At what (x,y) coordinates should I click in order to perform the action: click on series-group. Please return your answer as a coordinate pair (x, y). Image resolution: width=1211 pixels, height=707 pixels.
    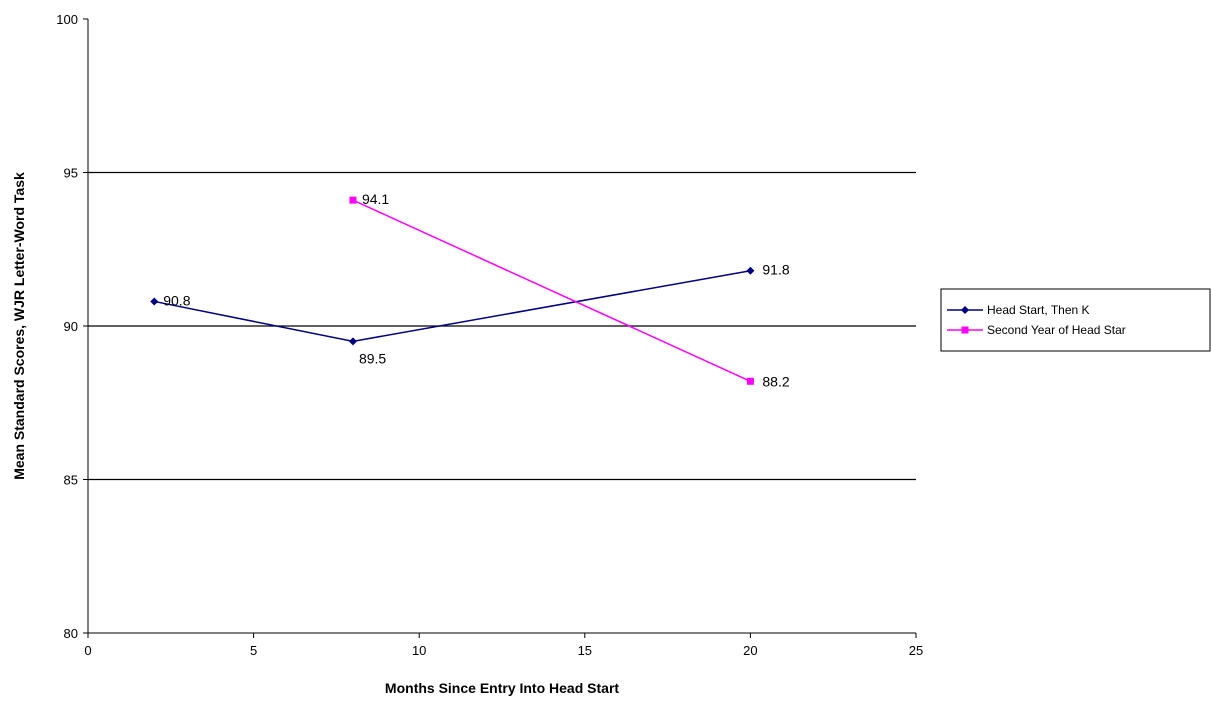
    Looking at the image, I should click on (452, 290).